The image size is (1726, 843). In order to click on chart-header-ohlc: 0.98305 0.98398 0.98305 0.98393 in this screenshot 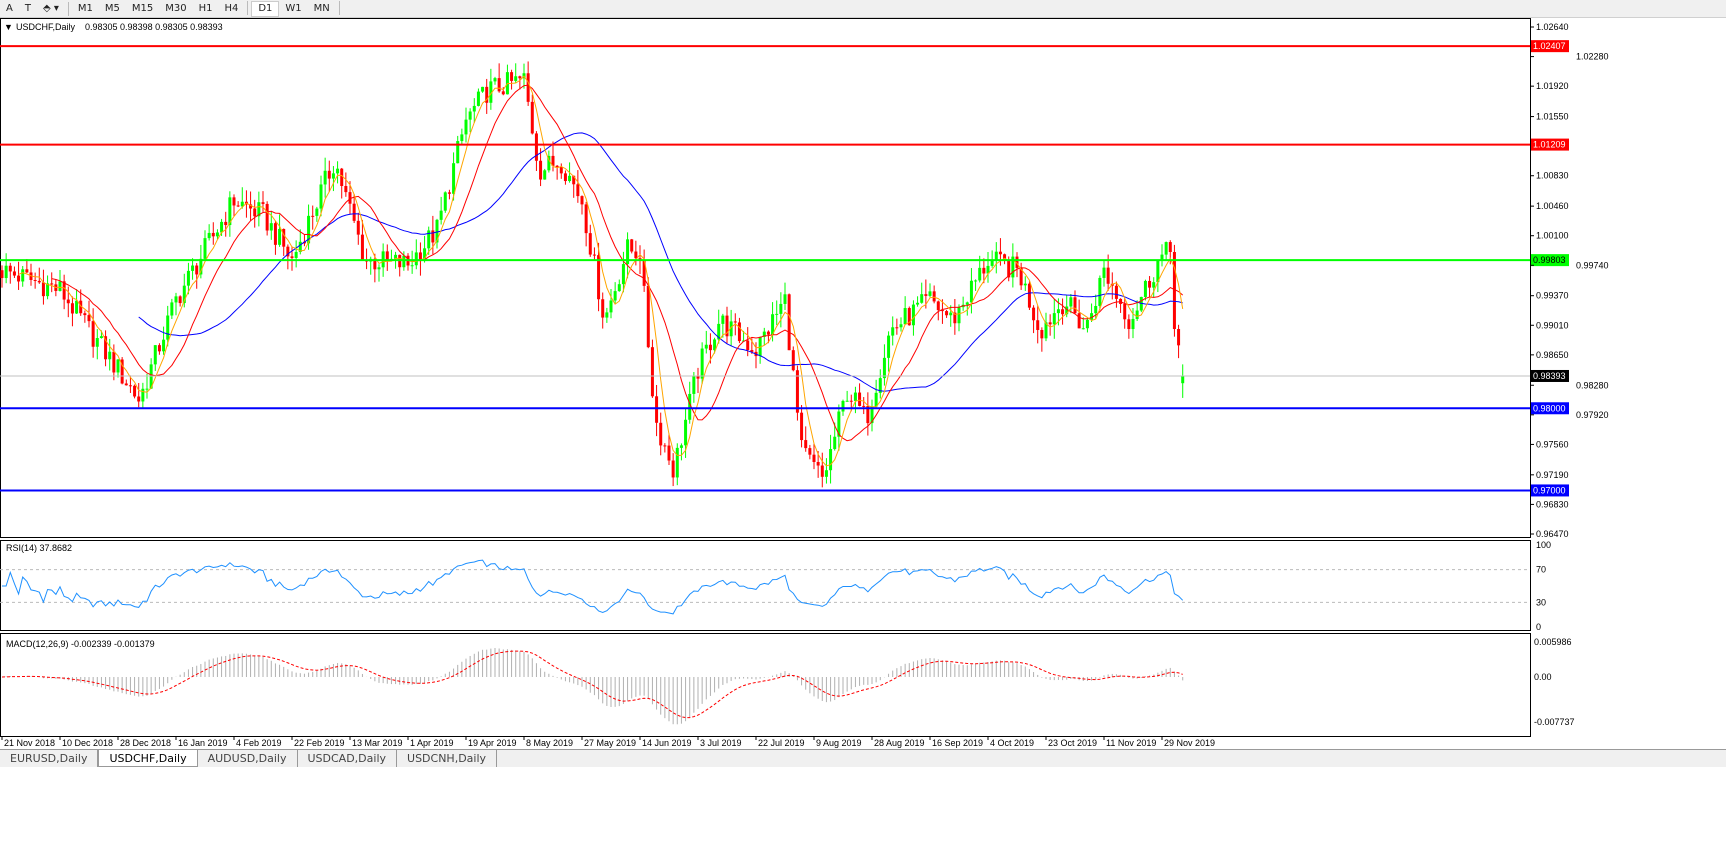, I will do `click(154, 27)`.